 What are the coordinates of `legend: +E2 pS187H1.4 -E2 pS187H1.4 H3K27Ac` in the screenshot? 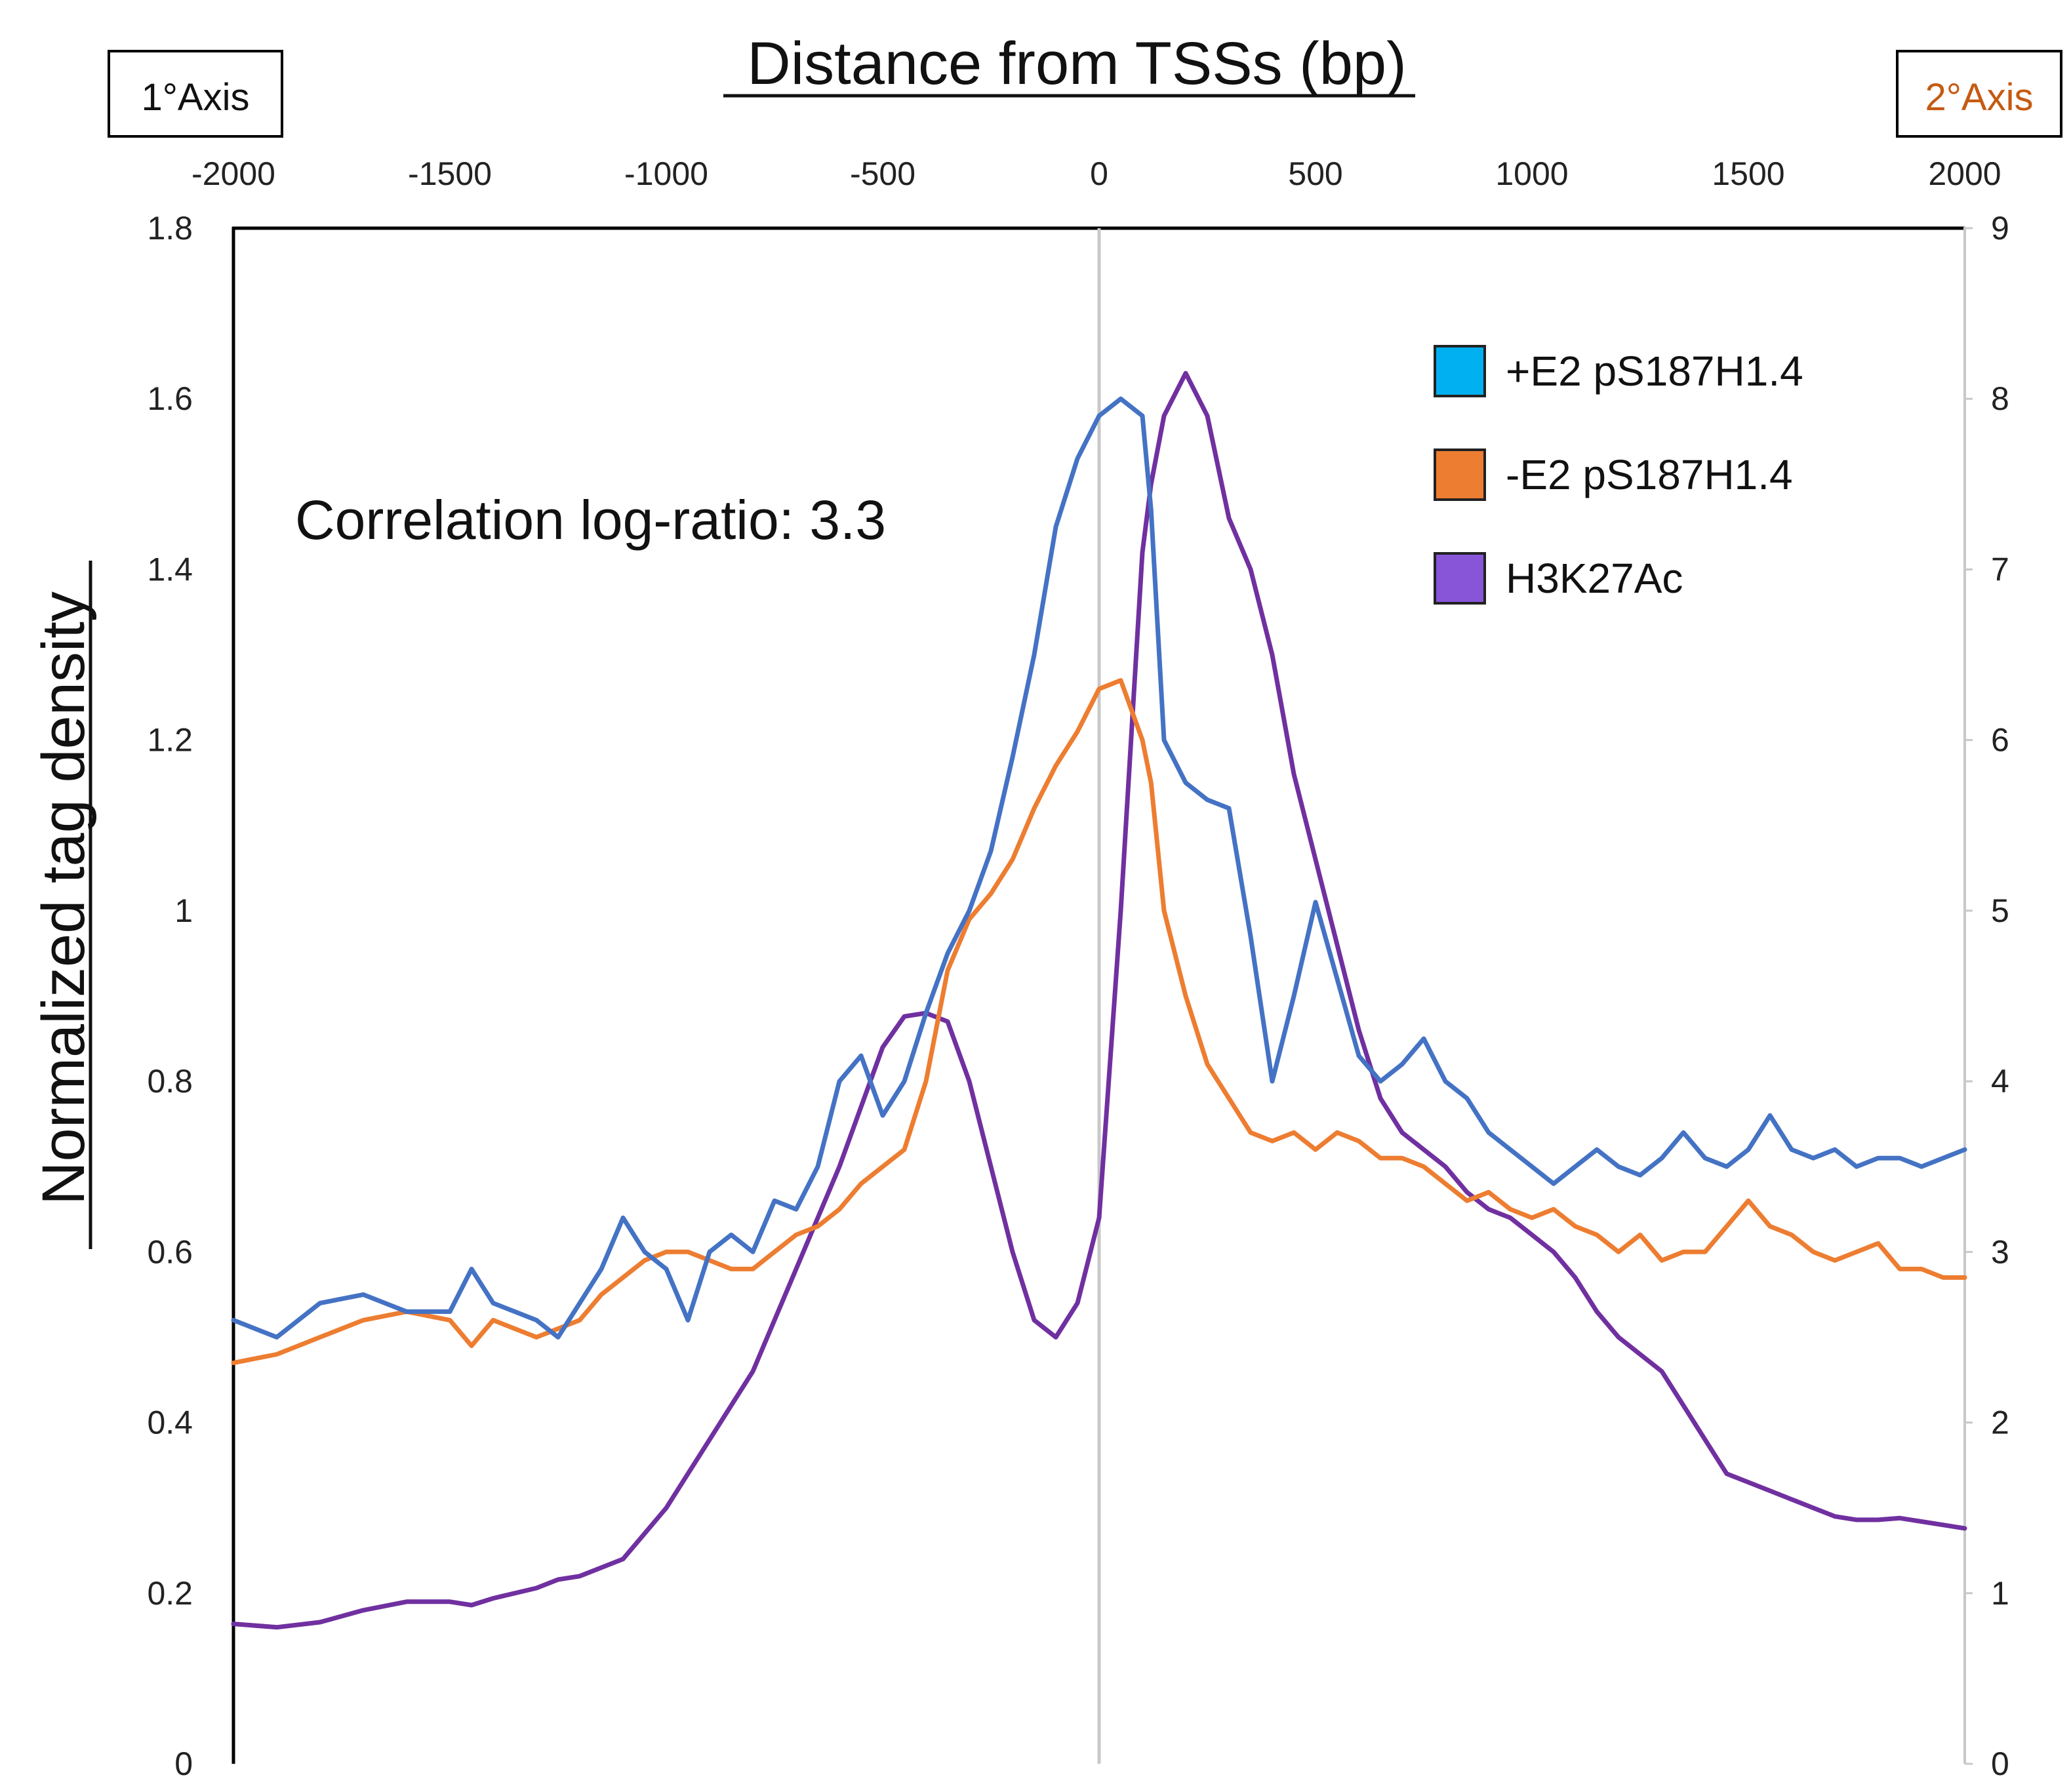 It's located at (1618, 475).